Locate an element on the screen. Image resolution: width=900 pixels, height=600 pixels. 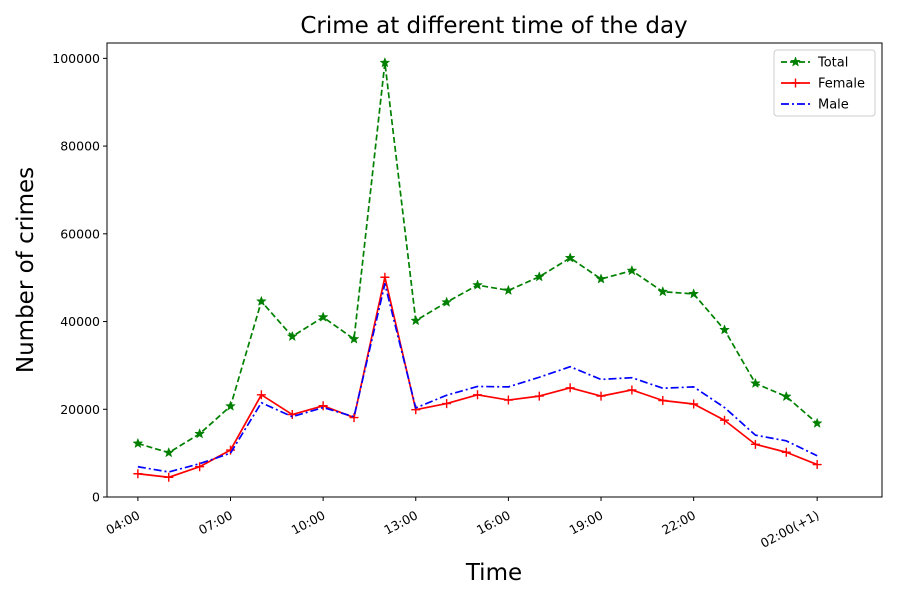
legend-box is located at coordinates (824, 83).